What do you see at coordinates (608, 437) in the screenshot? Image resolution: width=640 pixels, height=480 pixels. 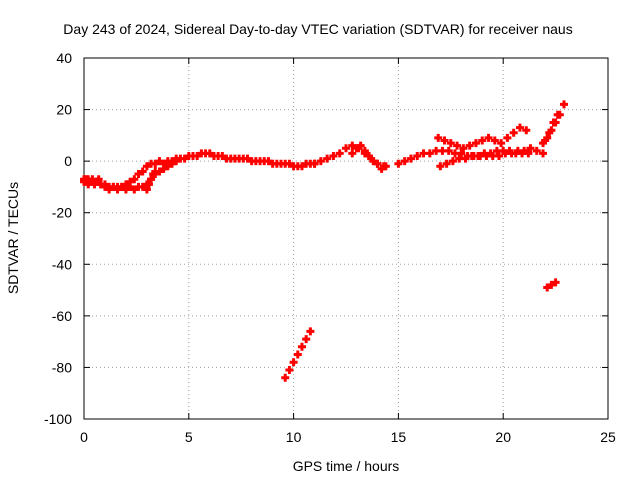 I see `x-tick-label: 25` at bounding box center [608, 437].